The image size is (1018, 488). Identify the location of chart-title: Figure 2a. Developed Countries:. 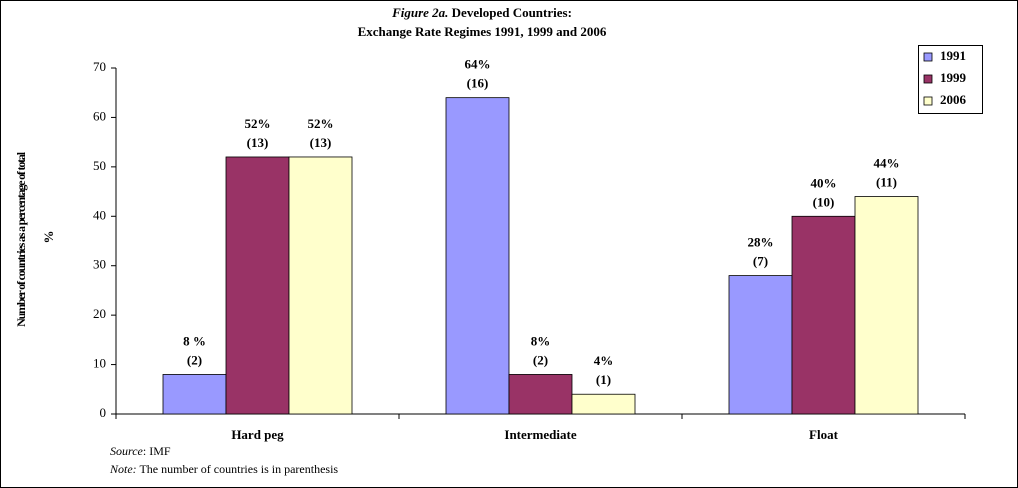
(481, 12).